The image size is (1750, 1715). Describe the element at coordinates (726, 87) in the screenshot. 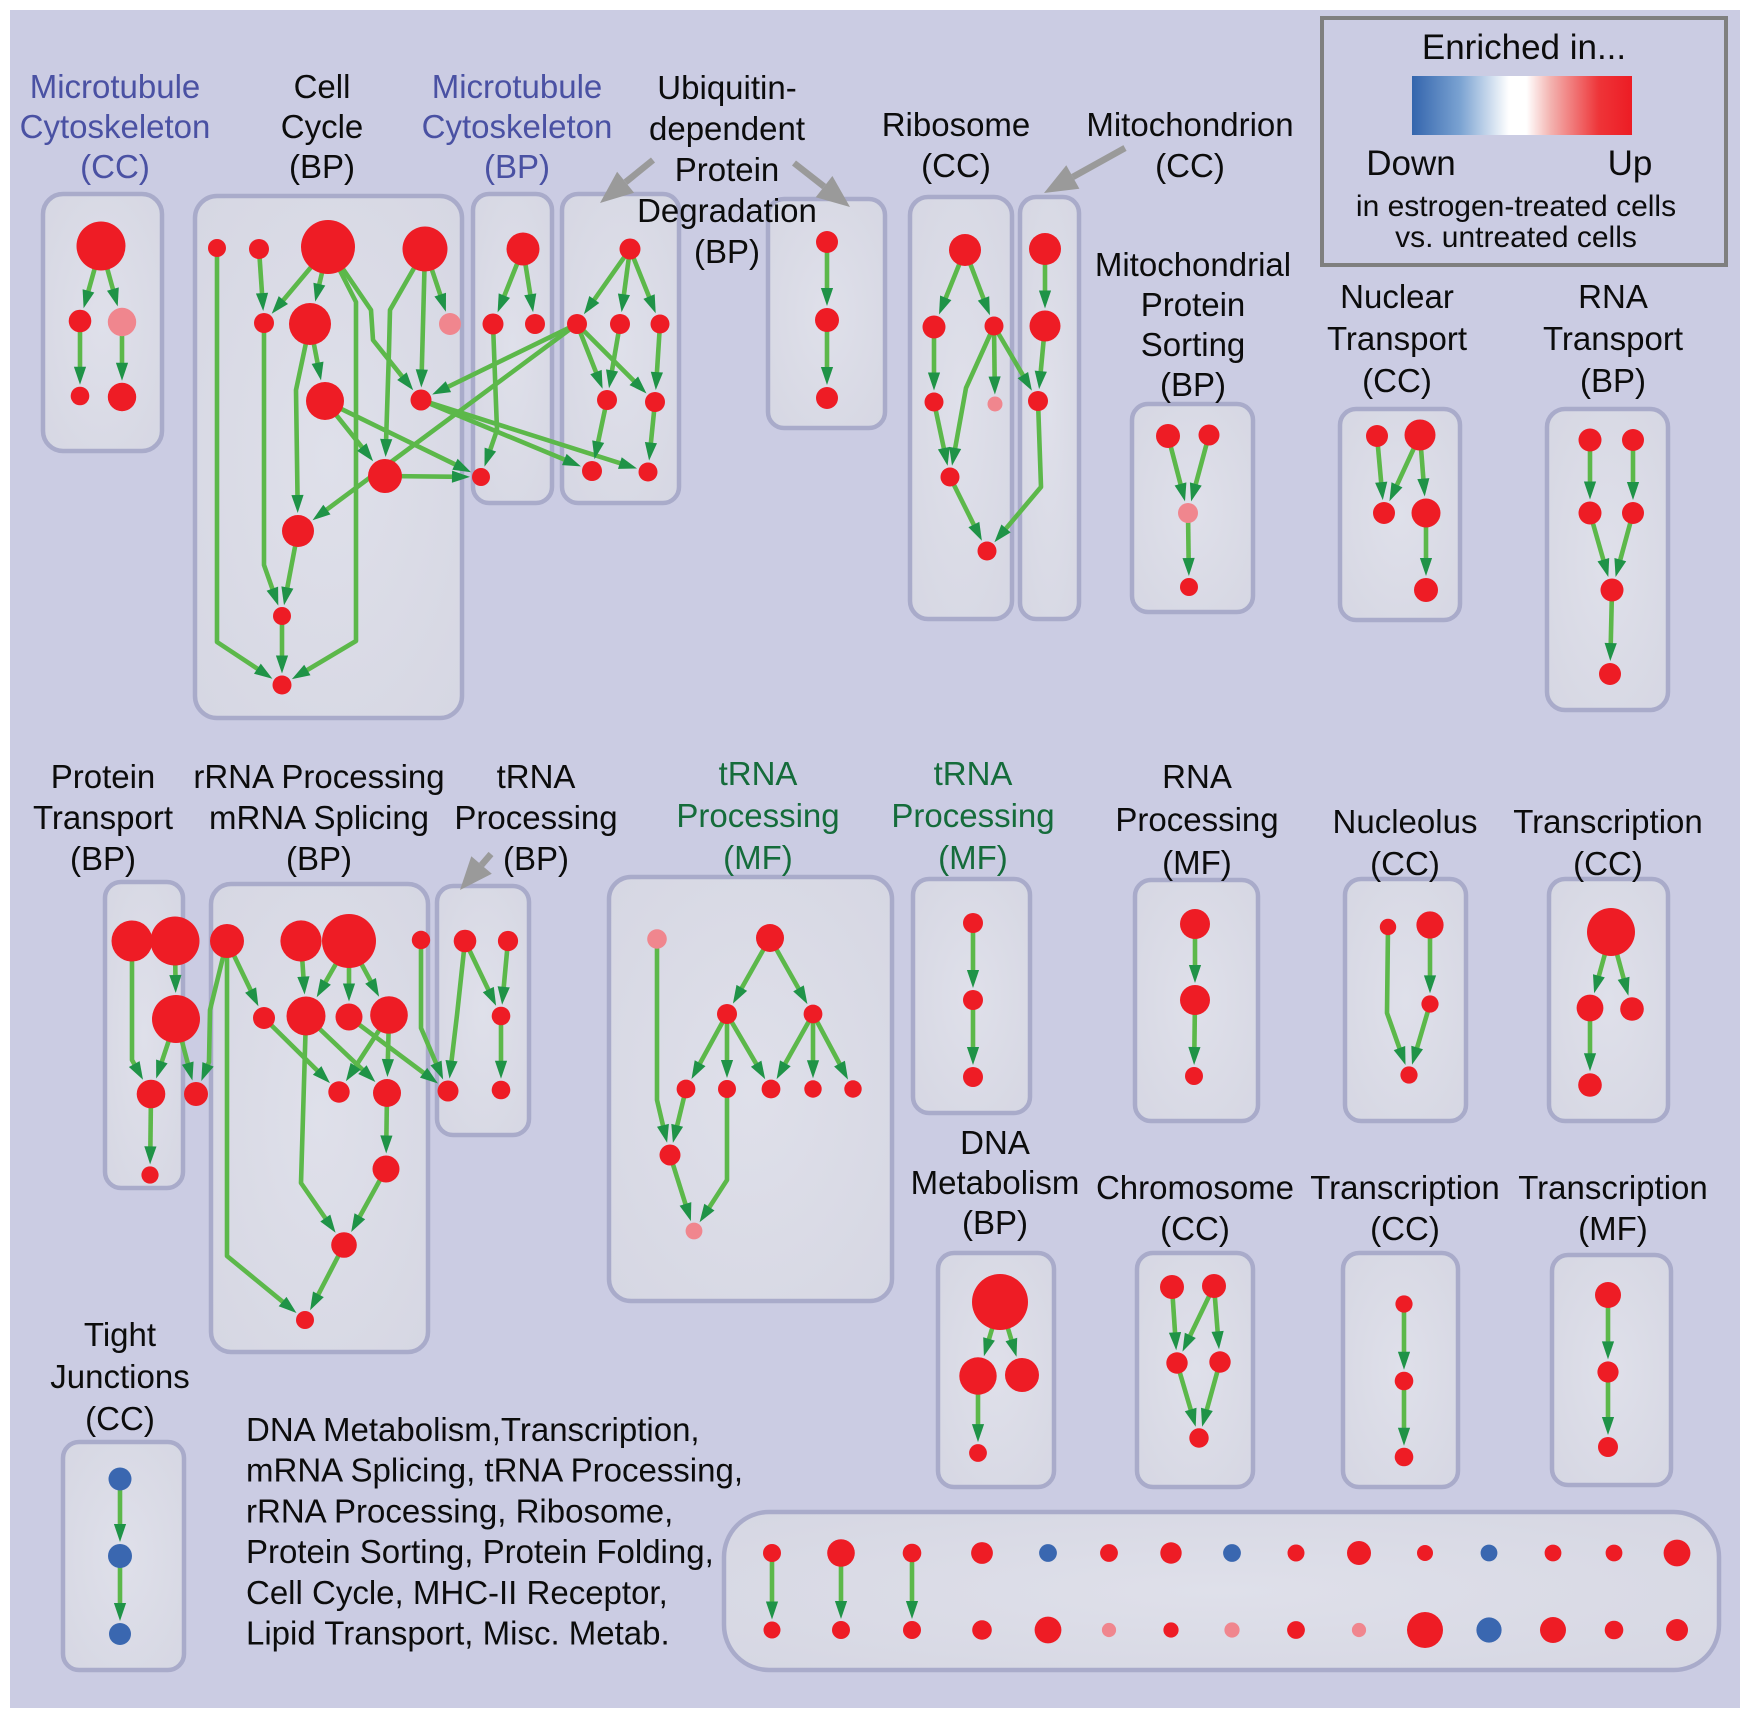

I see `svg-text: Ubiquitin-` at that location.